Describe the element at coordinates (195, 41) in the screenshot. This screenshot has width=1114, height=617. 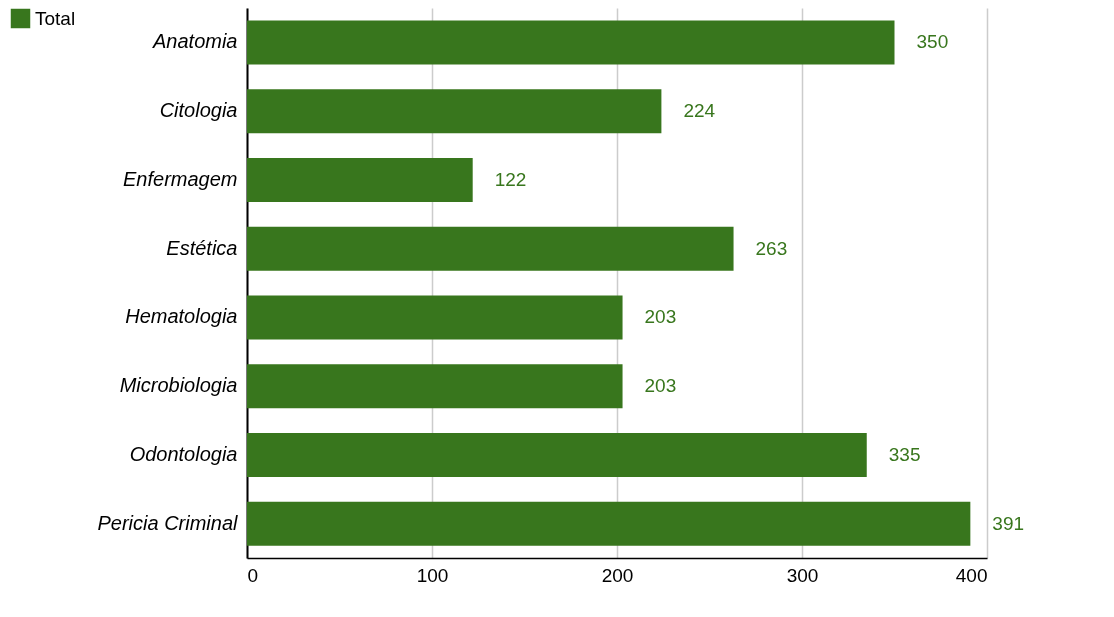
I see `y-tick-label: Anatomia` at that location.